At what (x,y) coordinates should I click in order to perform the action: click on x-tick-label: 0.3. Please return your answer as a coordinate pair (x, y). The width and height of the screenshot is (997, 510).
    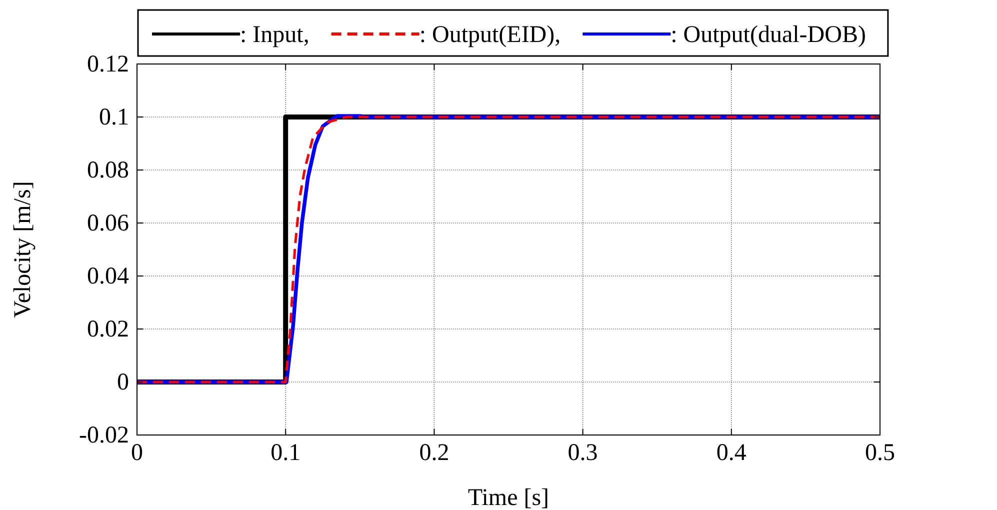
    Looking at the image, I should click on (583, 453).